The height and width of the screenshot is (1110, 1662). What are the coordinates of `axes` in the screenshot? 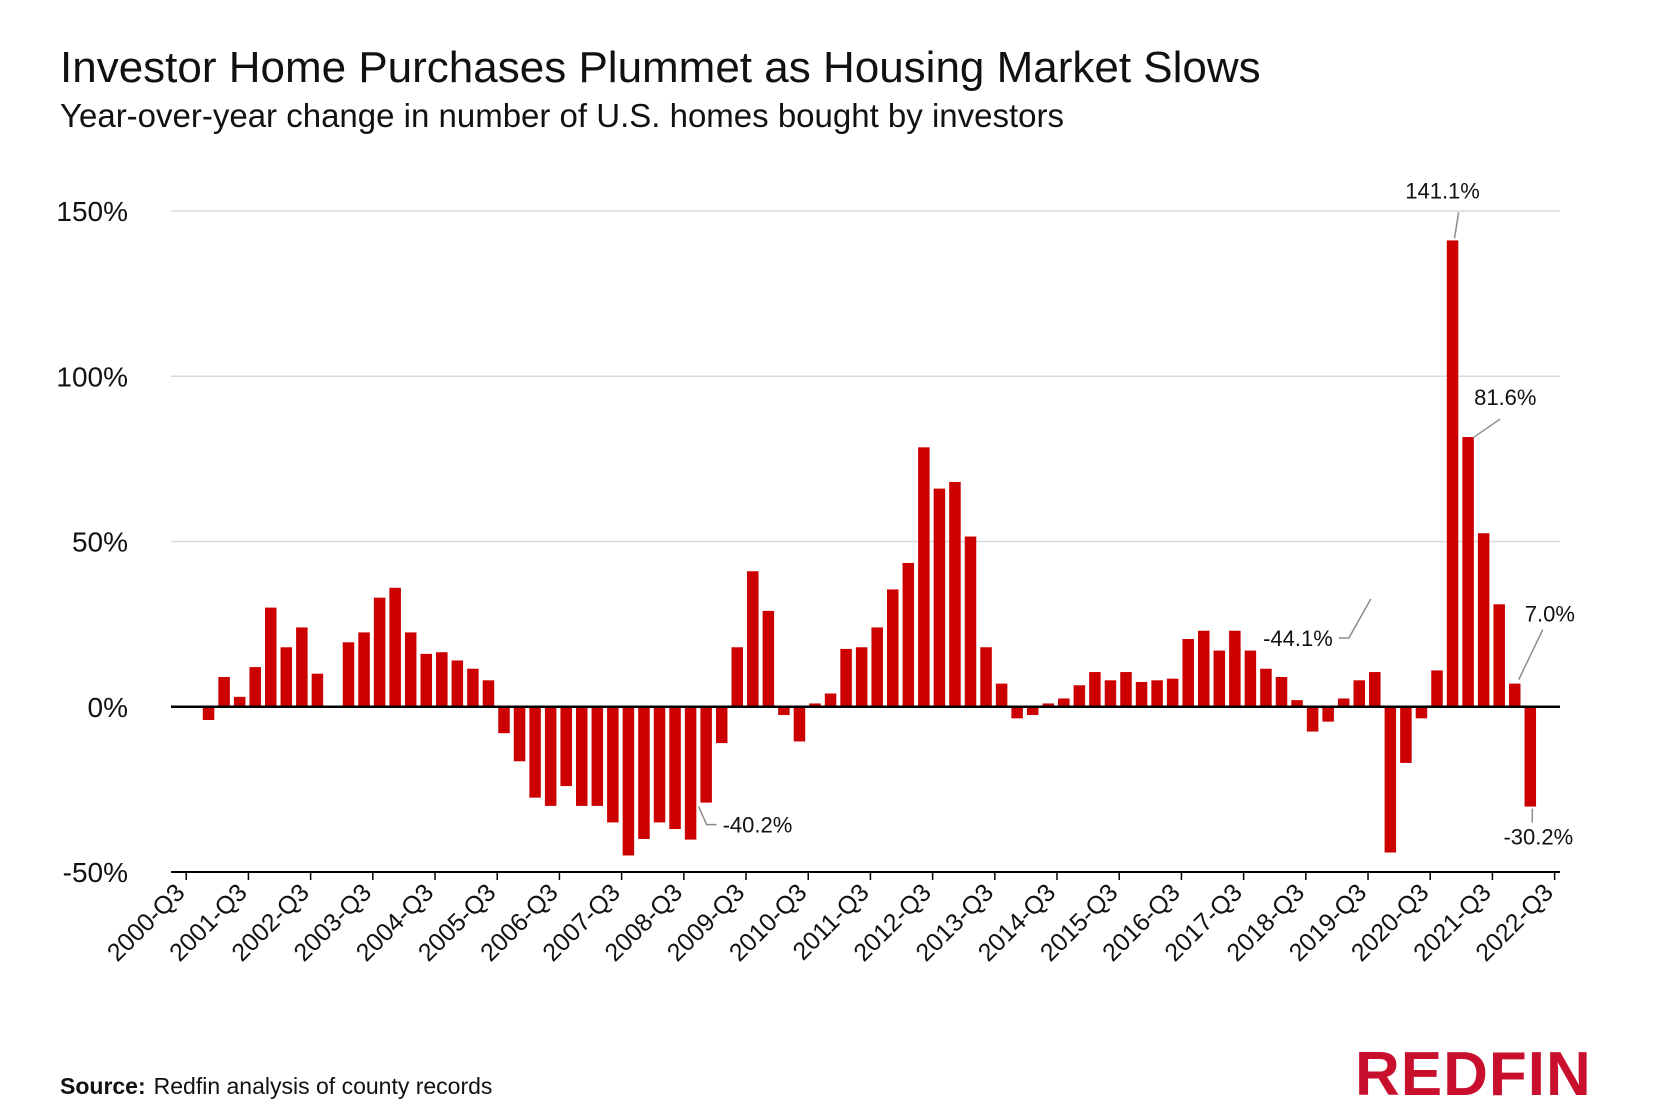 It's located at (865, 789).